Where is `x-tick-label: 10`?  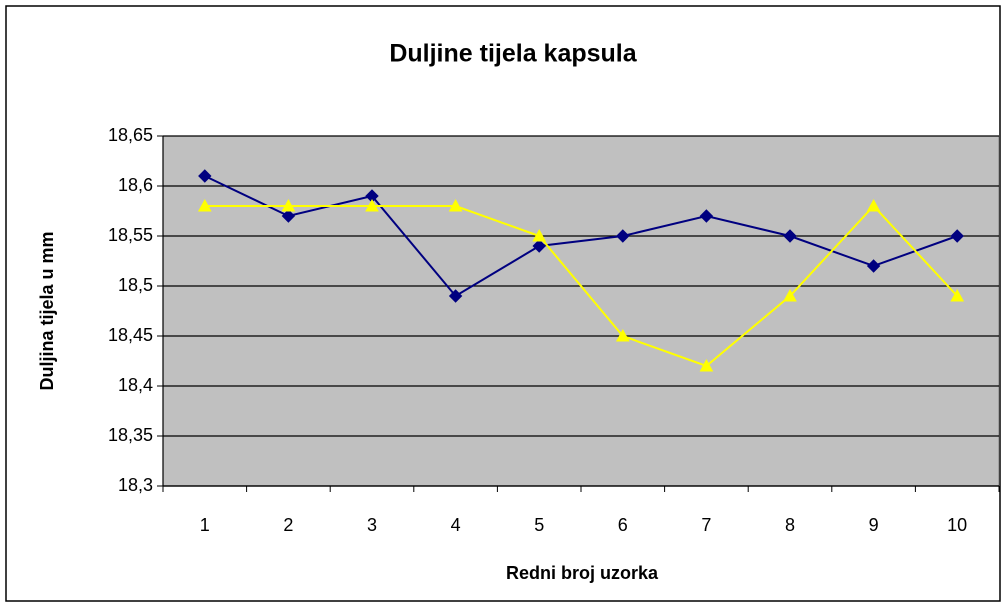 x-tick-label: 10 is located at coordinates (957, 525).